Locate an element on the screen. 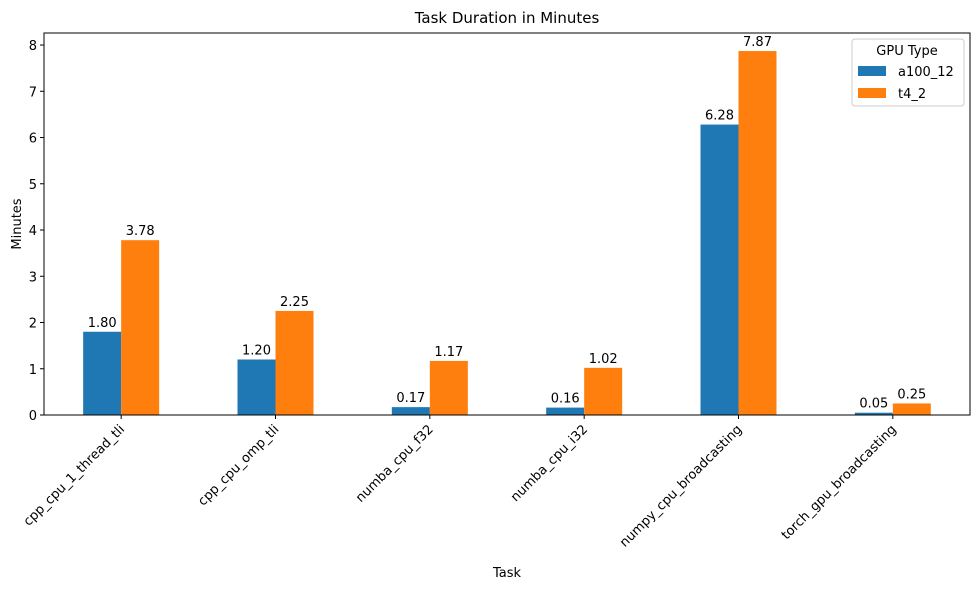  y-axis: 0 1 2 3 4 5 6 7 8 is located at coordinates (36, 231).